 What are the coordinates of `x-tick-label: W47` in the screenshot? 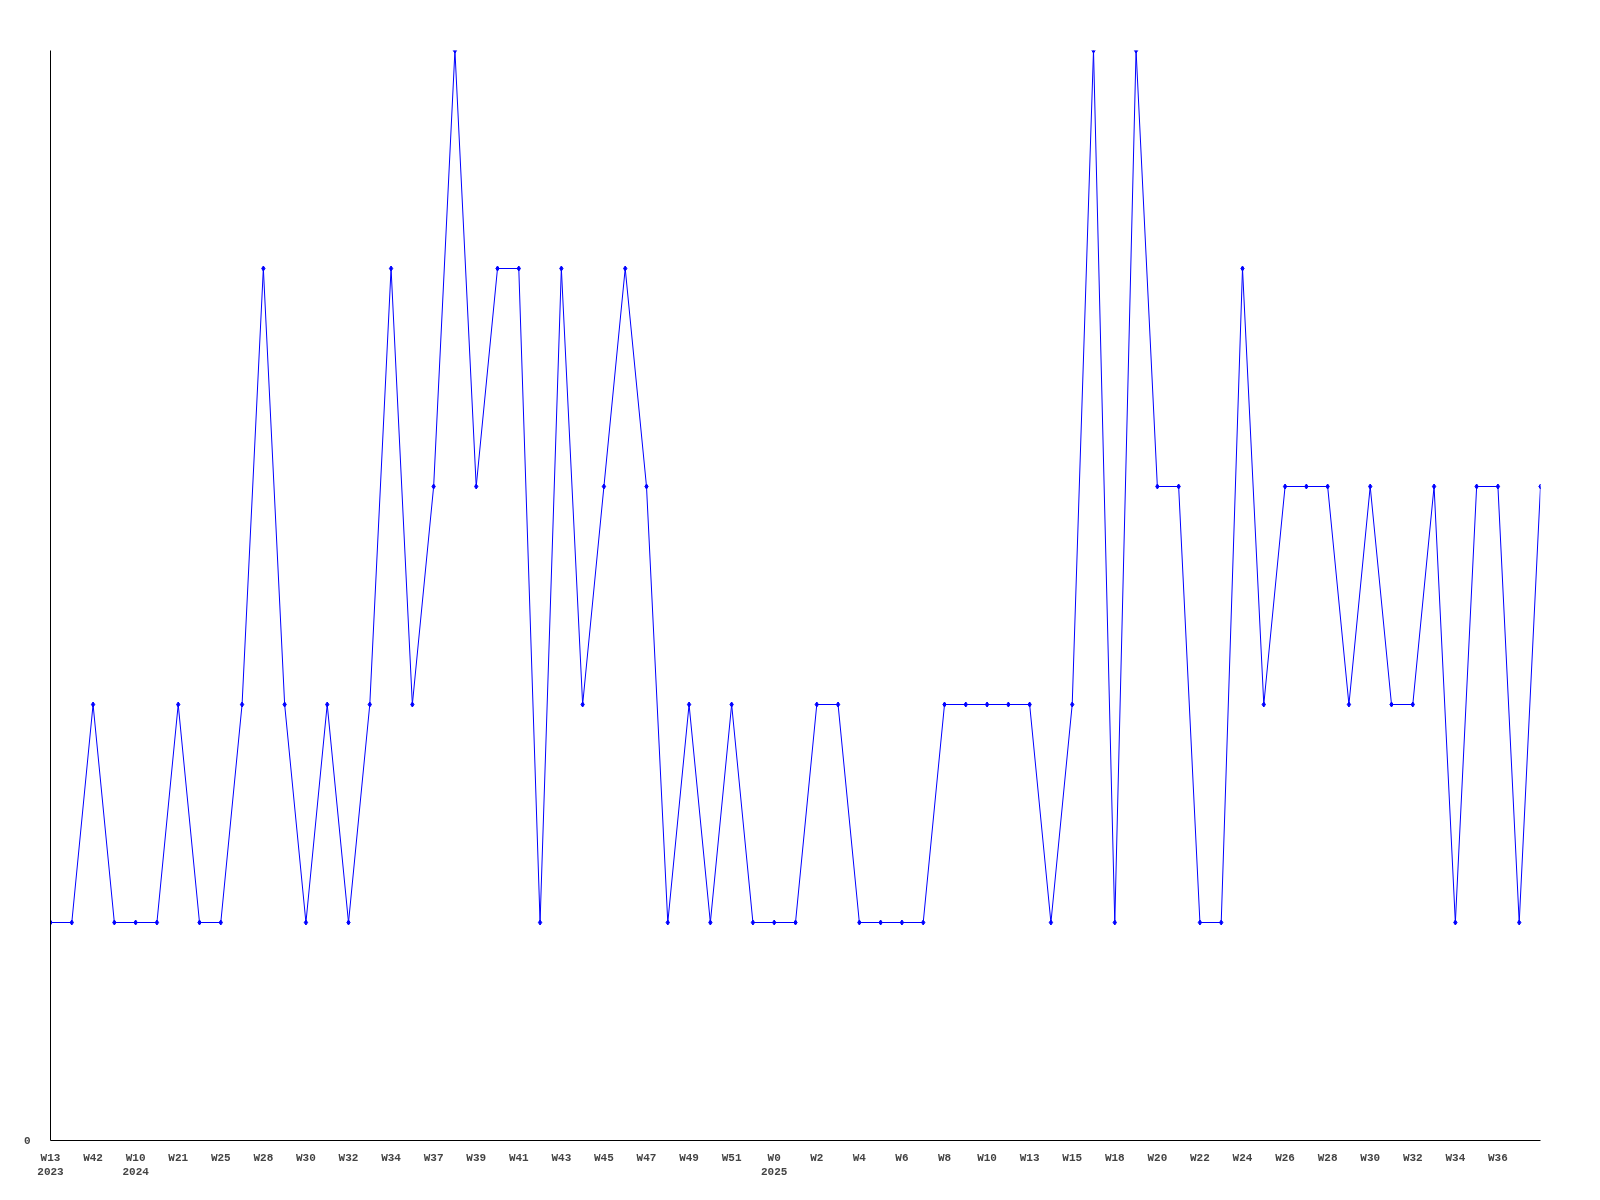 It's located at (646, 1157).